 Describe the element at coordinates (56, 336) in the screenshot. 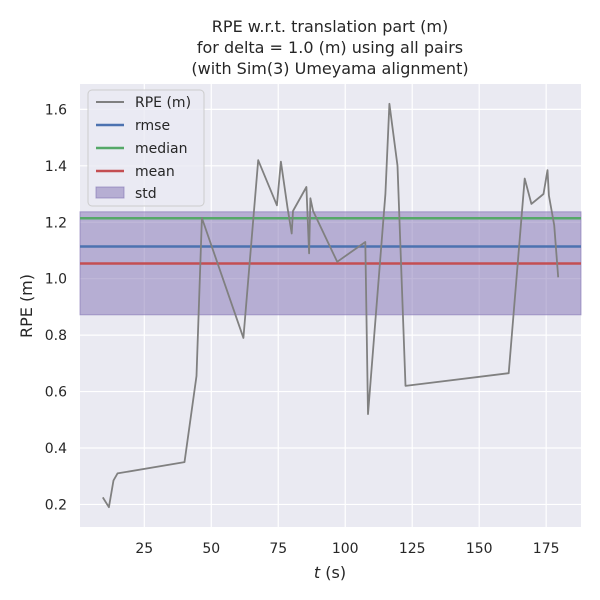

I see `y-tick-label: 0.8` at that location.